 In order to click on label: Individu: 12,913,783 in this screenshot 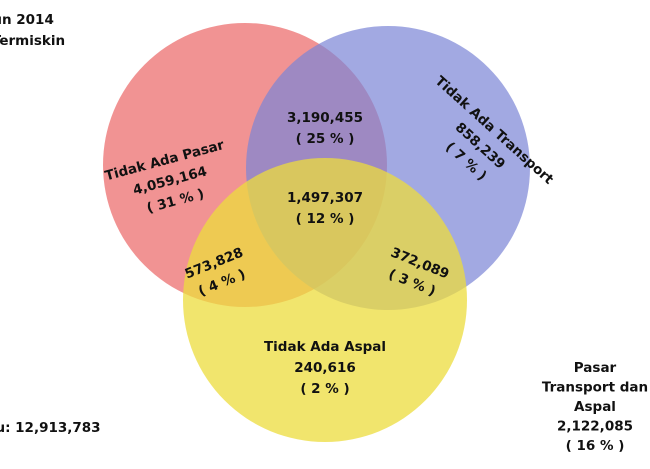, I will do `click(50, 428)`.